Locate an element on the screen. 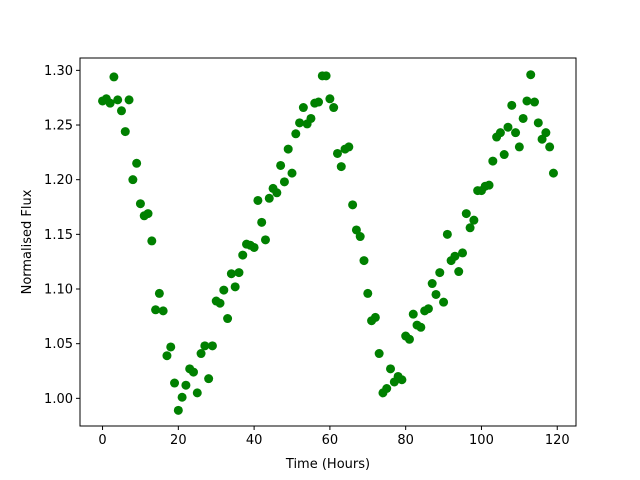 The width and height of the screenshot is (640, 480). y-tick-label: 1.10 is located at coordinates (58, 290).